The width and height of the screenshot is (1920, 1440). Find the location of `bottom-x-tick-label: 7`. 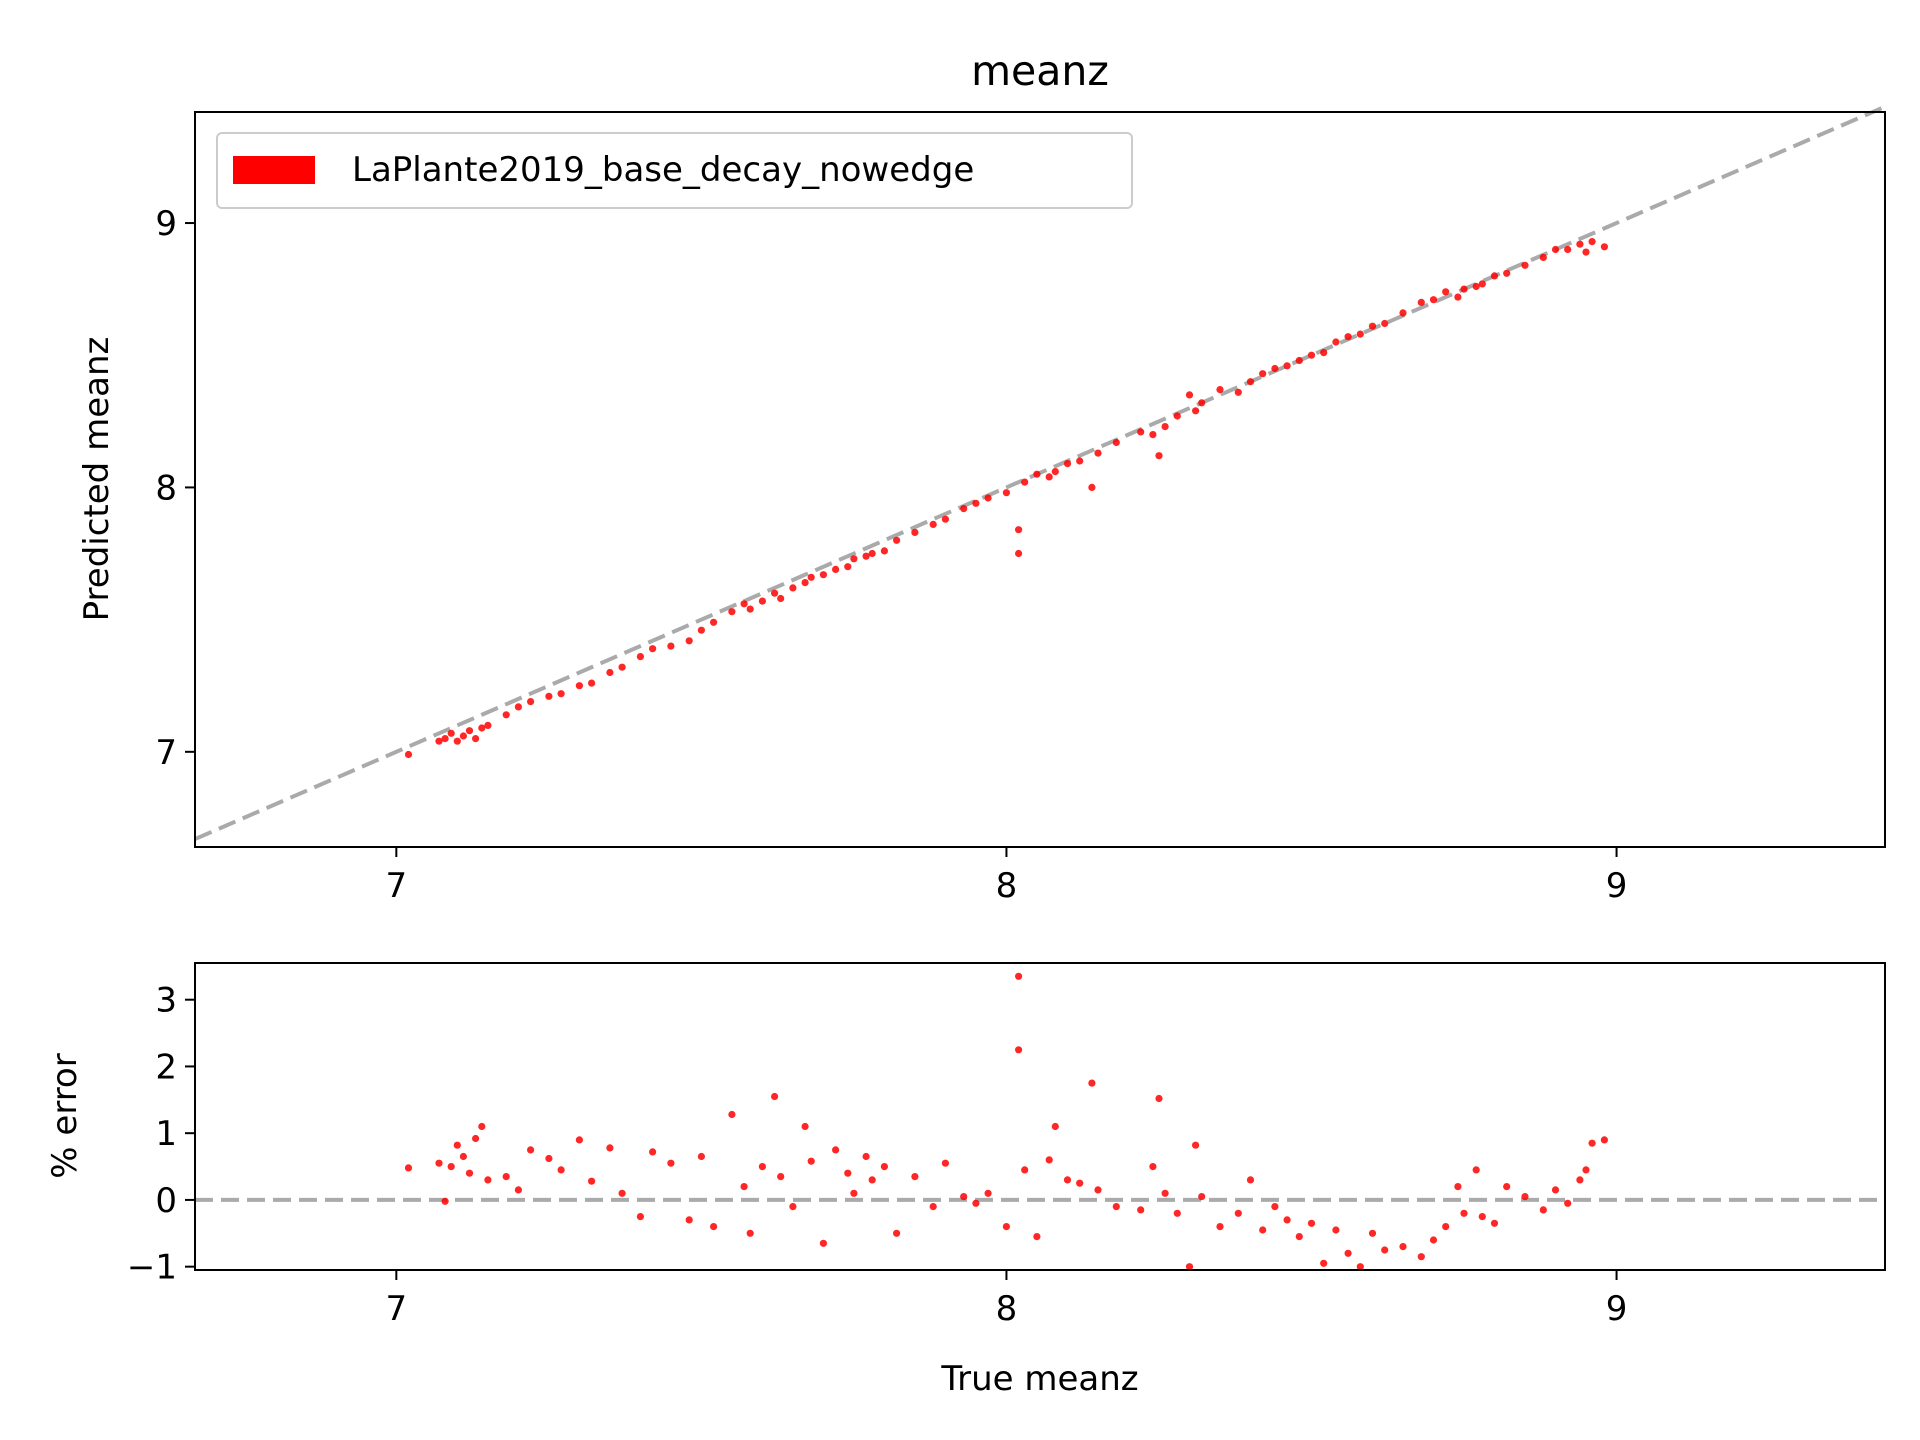

bottom-x-tick-label: 7 is located at coordinates (397, 1309).